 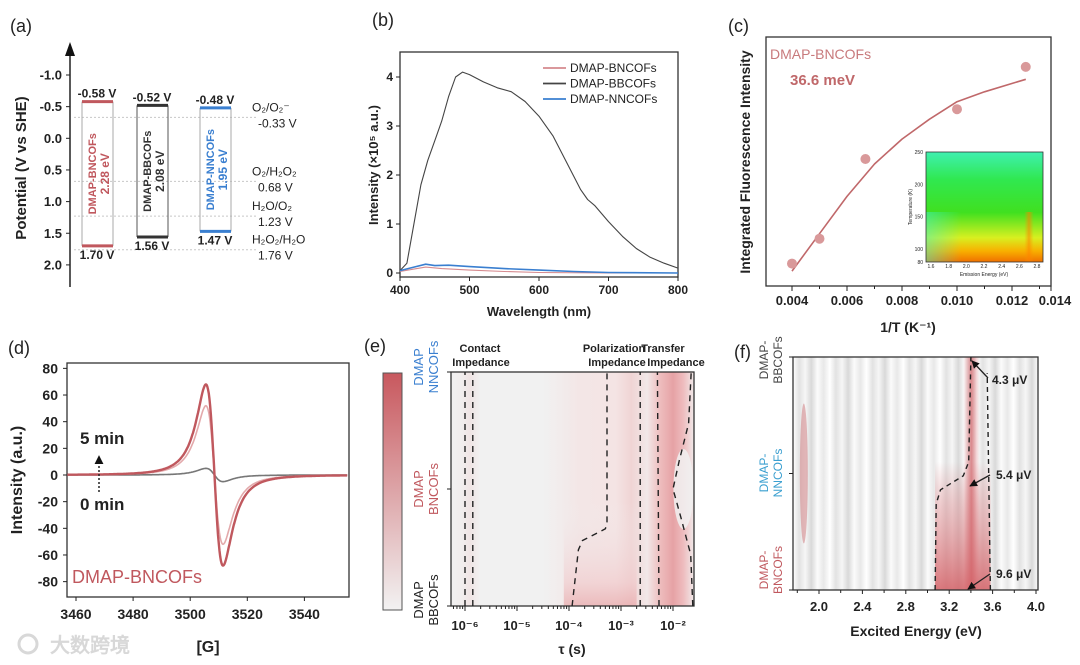 What do you see at coordinates (148, 171) in the screenshot?
I see `panel-a-band-name: DMAP-BBCOFs` at bounding box center [148, 171].